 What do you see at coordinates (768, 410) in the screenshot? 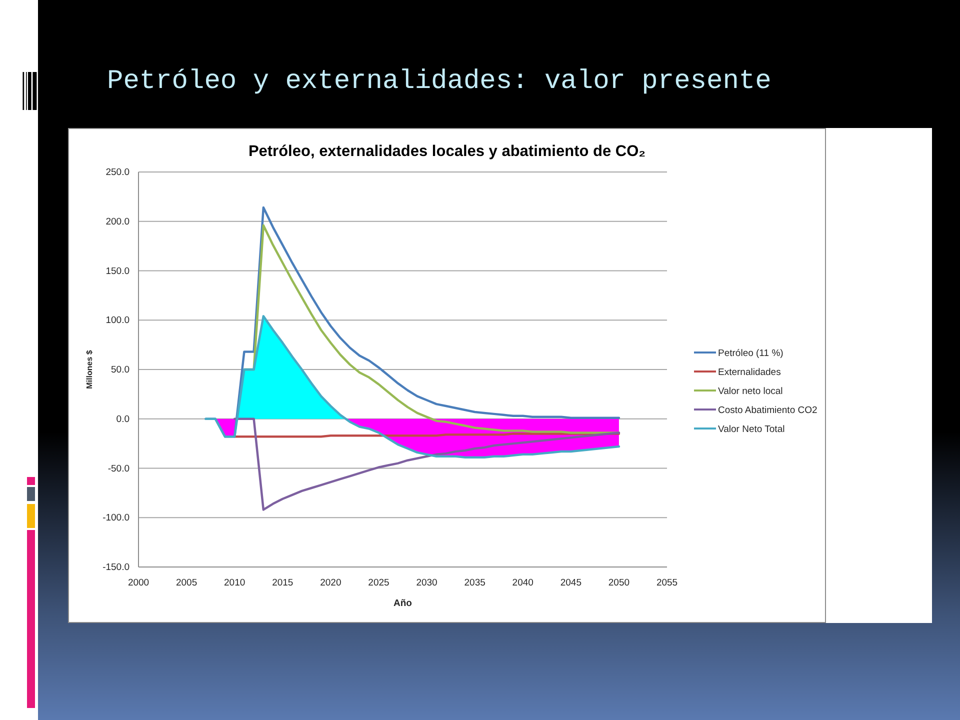
I see `legend-label: Costo Abatimiento CO2` at bounding box center [768, 410].